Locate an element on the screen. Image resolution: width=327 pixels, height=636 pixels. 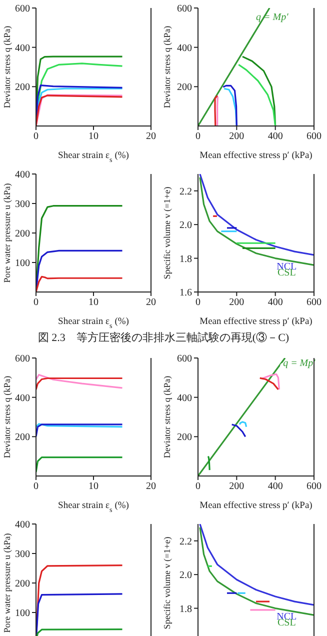
y-tick-label: 1.6 is located at coordinates (186, 293).